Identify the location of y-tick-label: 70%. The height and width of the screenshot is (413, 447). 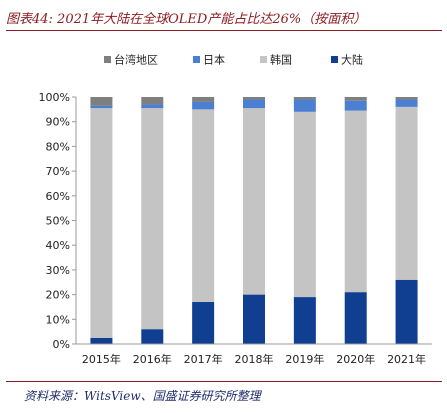
(58, 171).